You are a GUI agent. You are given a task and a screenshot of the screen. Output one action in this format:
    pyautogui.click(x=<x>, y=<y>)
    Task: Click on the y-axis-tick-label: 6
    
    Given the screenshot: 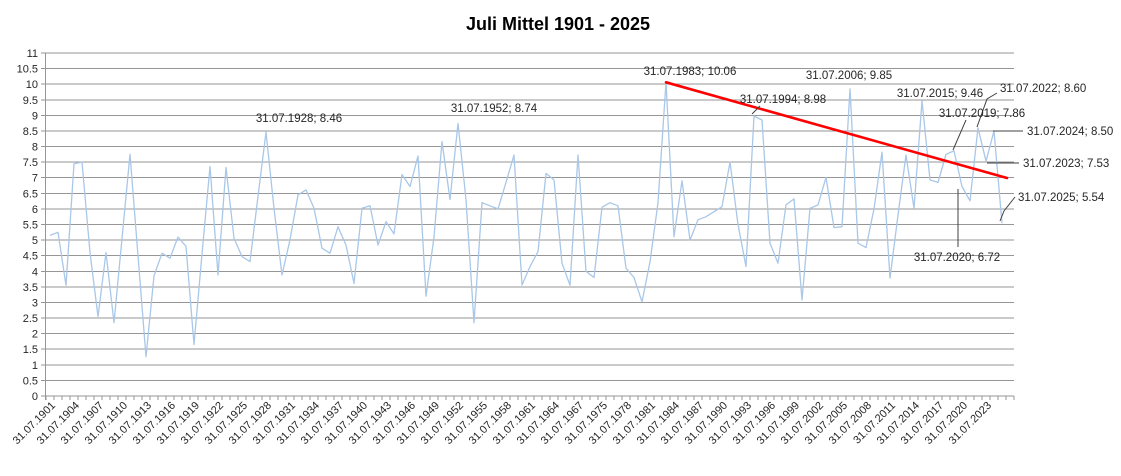 What is the action you would take?
    pyautogui.click(x=35, y=210)
    